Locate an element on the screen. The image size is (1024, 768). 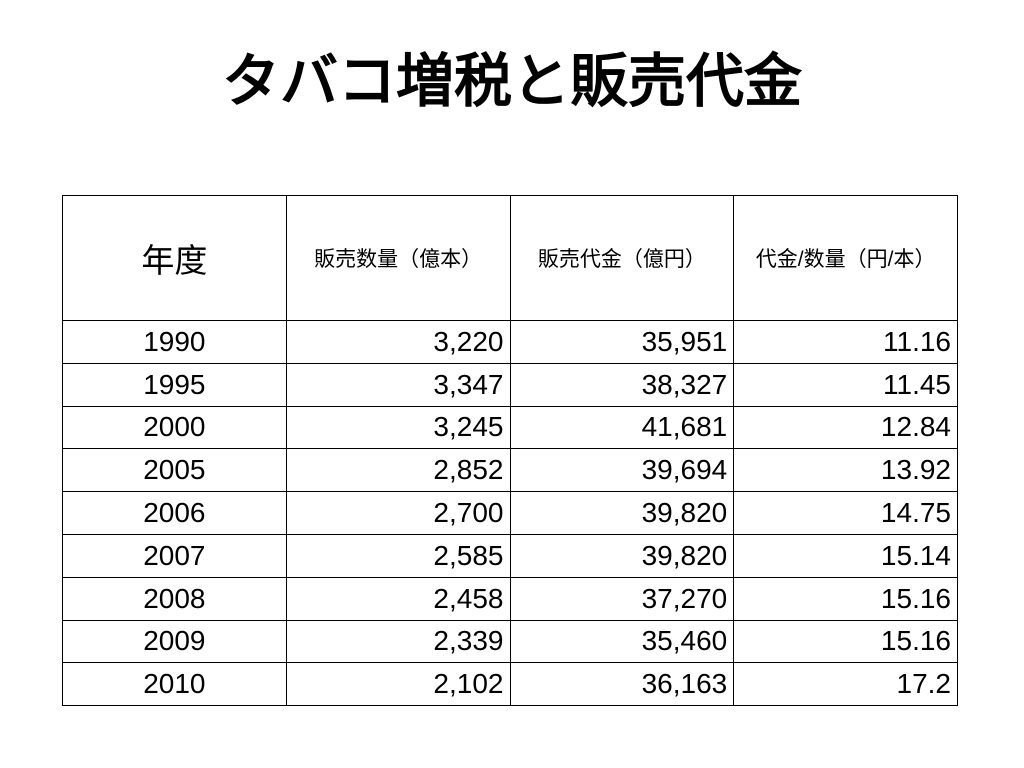
year-cell: 2010 is located at coordinates (174, 684).